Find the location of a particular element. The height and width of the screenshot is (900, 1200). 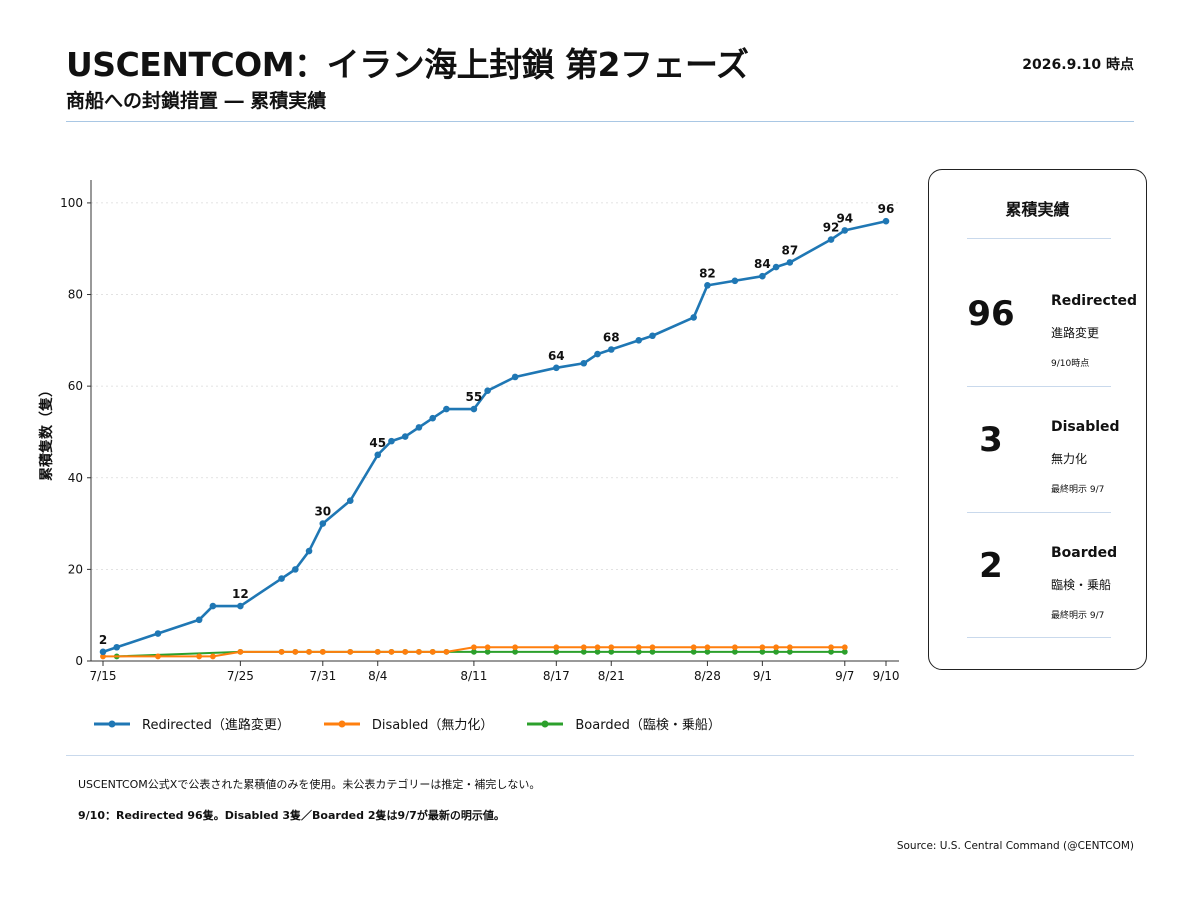

y-tick-label: 40 is located at coordinates (75, 478).